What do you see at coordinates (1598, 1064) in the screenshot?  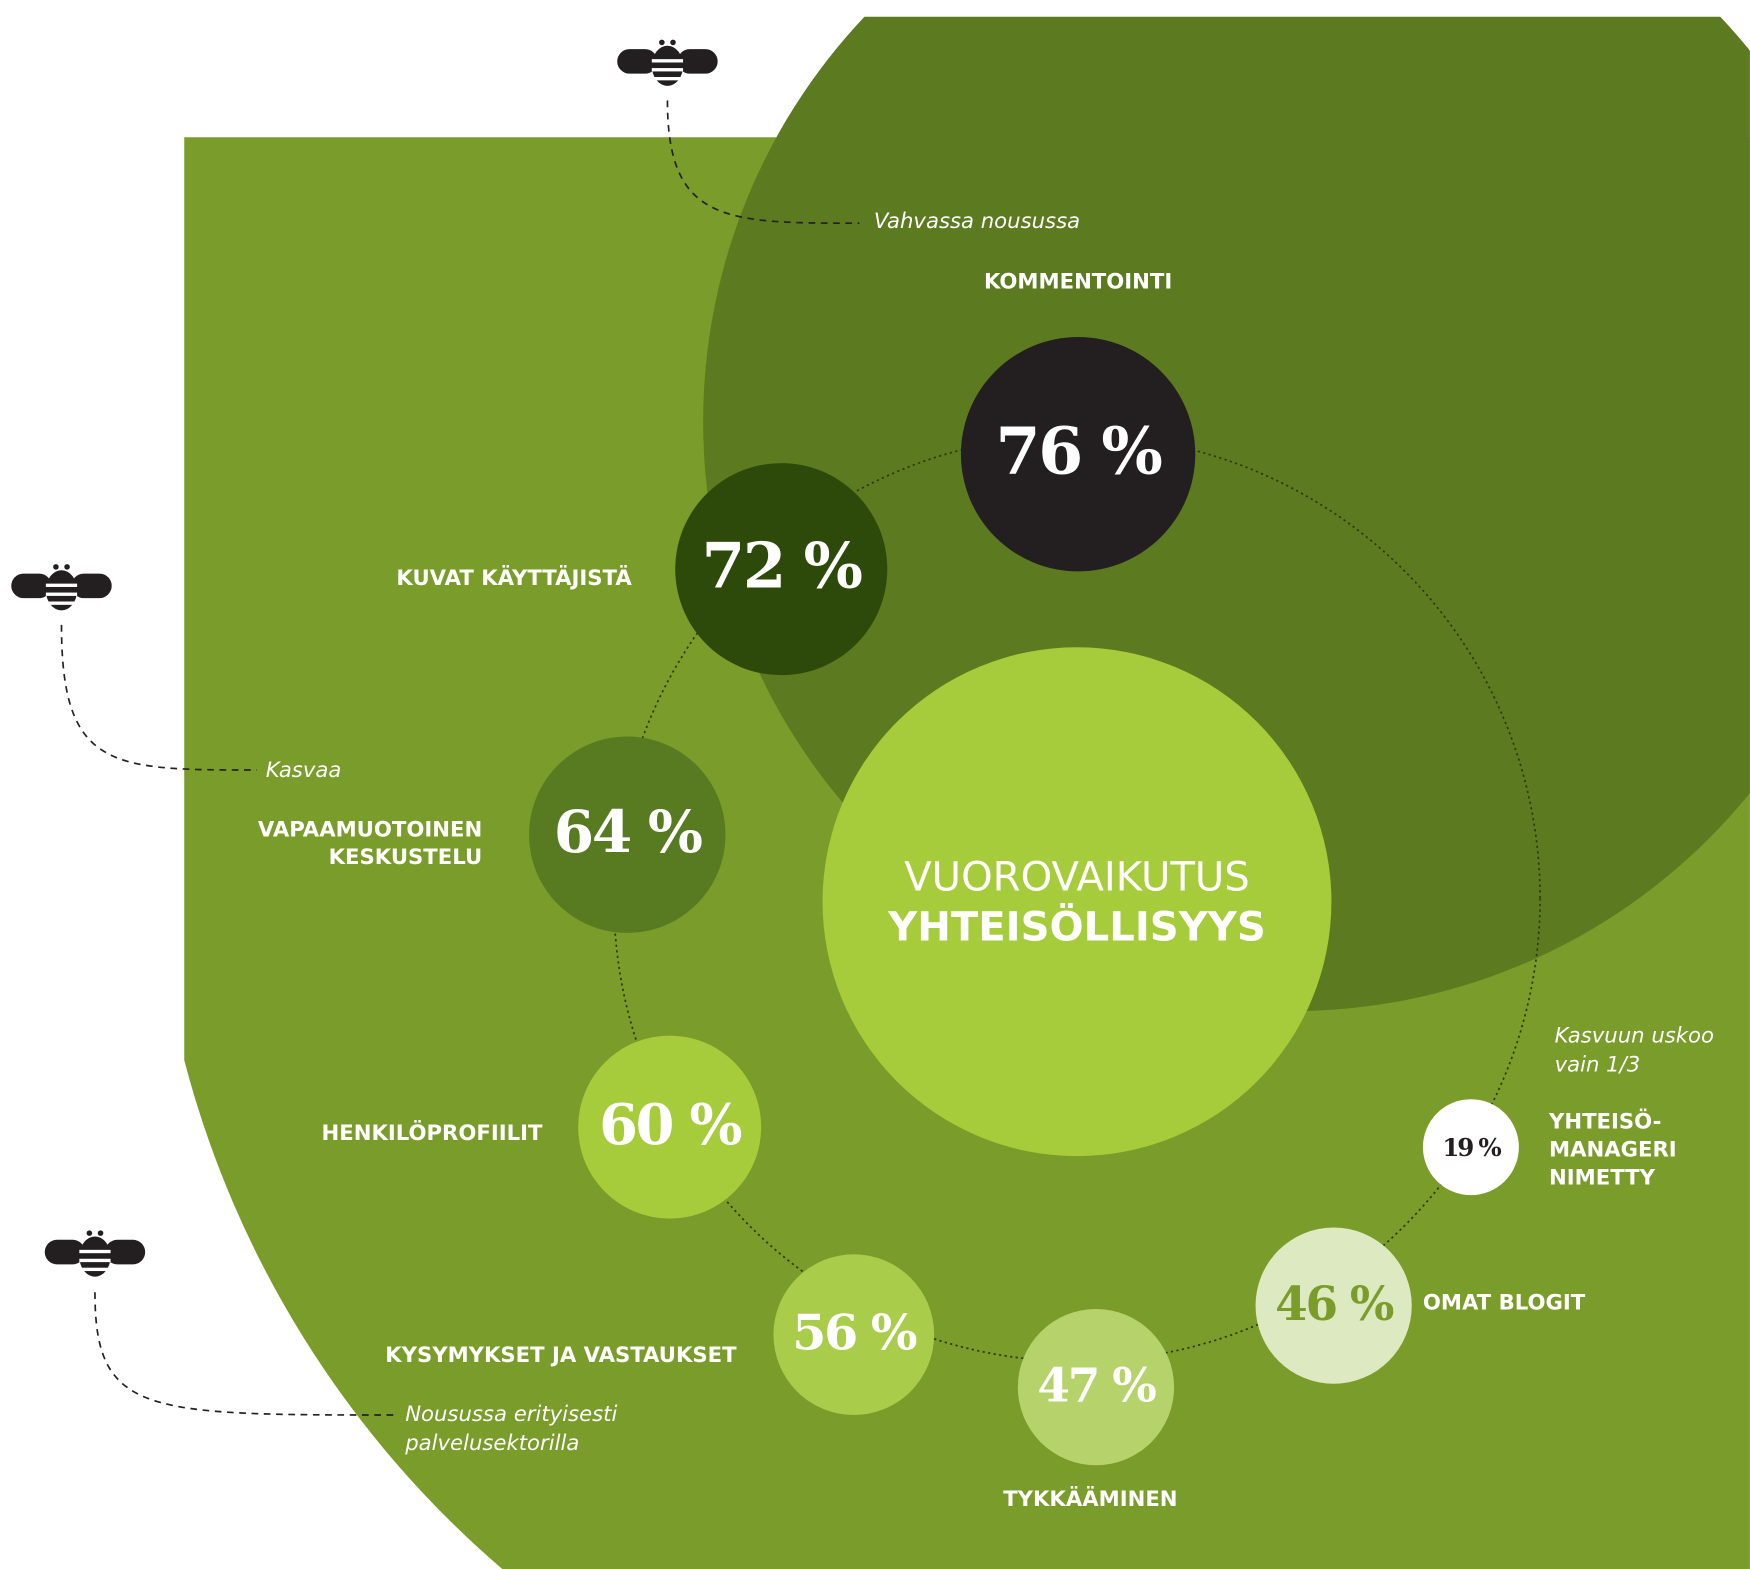 I see `note: vain 1/3` at bounding box center [1598, 1064].